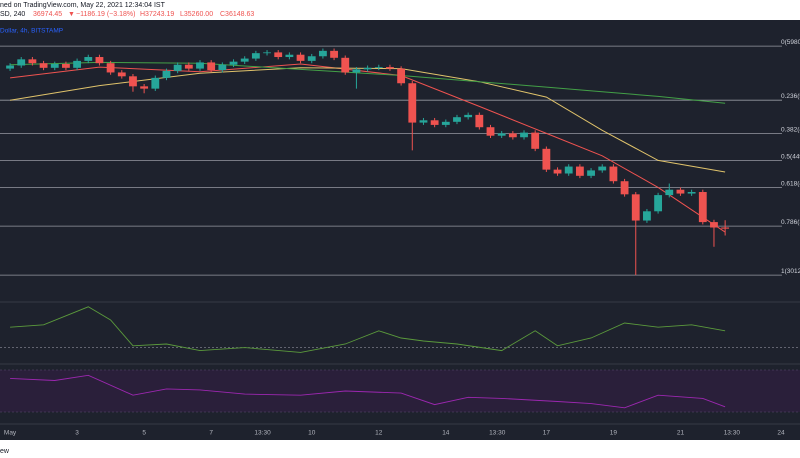 This screenshot has width=800, height=458. I want to click on fib-label: 0.382(48470., so click(790, 129).